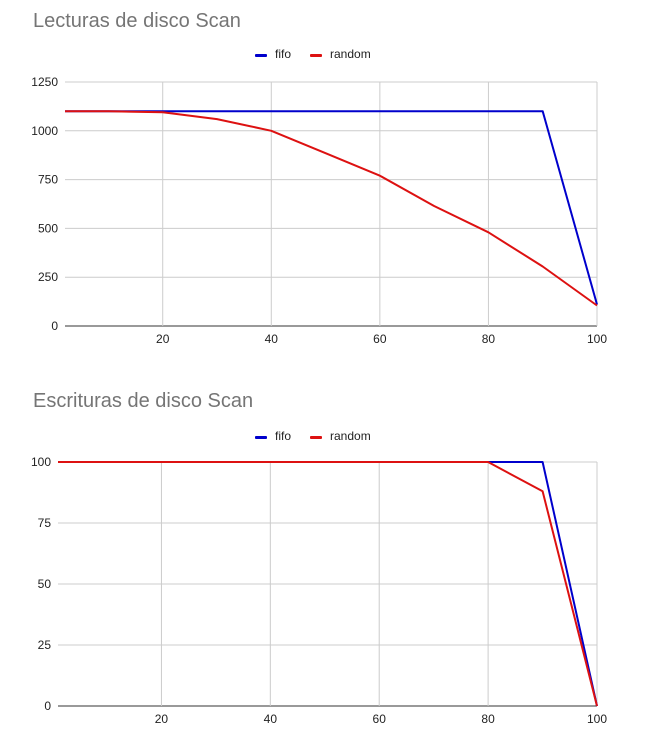 Image resolution: width=647 pixels, height=741 pixels. I want to click on y-tick-label: 25, so click(45, 645).